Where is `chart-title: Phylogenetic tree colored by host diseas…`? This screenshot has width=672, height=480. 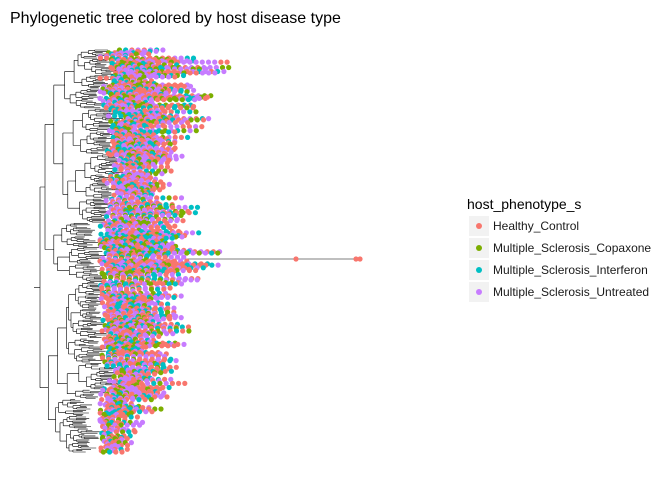
chart-title: Phylogenetic tree colored by host diseas… is located at coordinates (175, 18).